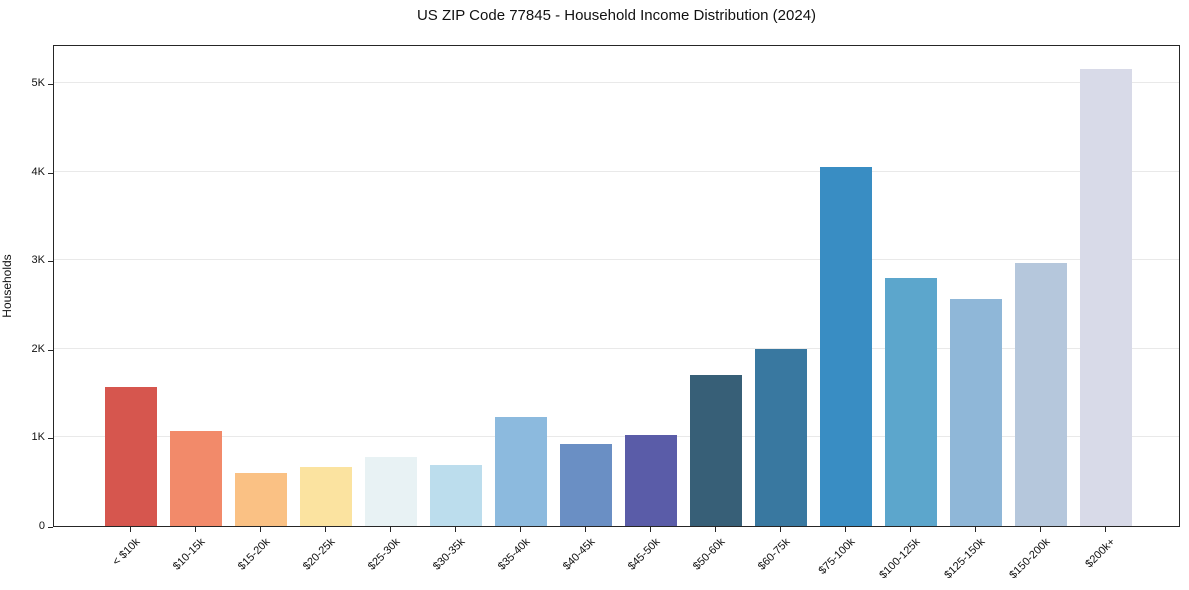 This screenshot has width=1189, height=590. I want to click on y-tick-label: 1K, so click(38, 437).